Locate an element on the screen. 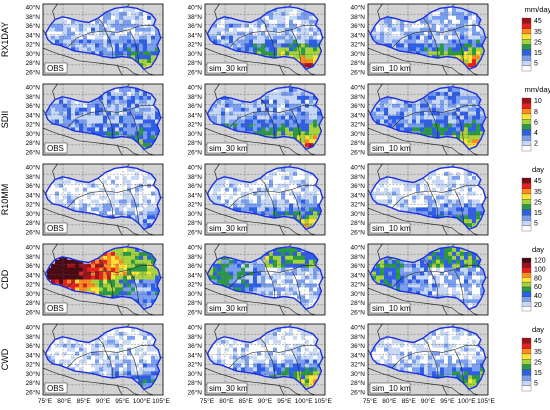  colorbar-tick-label: 4 is located at coordinates (536, 133).